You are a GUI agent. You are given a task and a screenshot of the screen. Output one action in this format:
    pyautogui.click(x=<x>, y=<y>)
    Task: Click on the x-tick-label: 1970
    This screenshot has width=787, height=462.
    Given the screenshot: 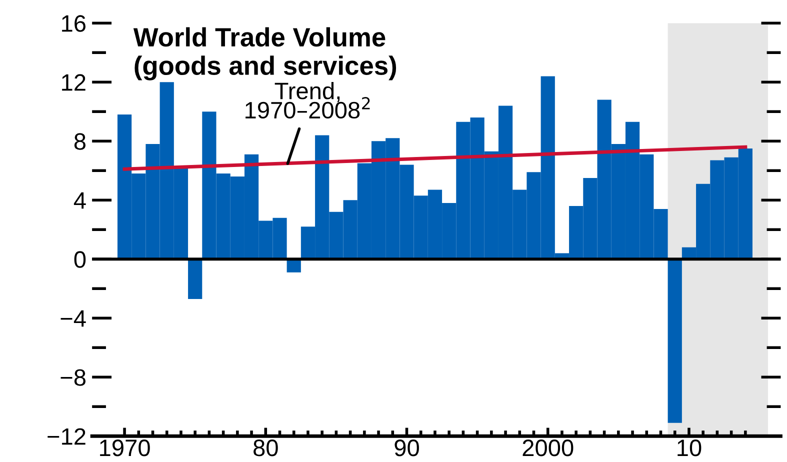 What is the action you would take?
    pyautogui.click(x=125, y=448)
    